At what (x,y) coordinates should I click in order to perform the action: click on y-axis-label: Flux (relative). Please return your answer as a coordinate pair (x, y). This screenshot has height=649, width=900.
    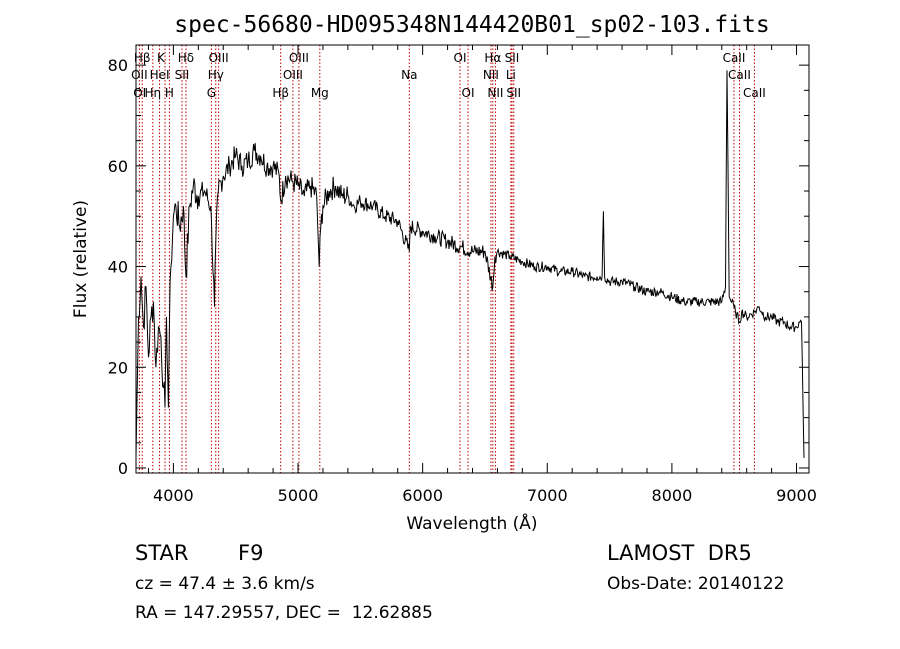
    Looking at the image, I should click on (81, 259).